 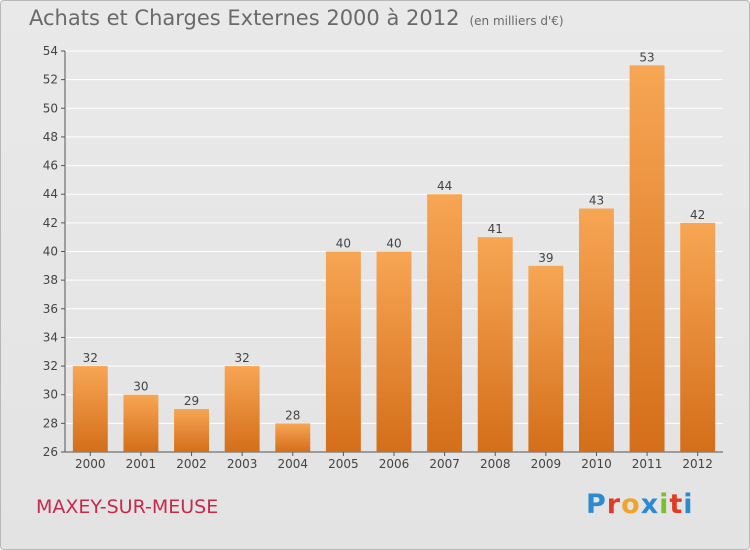 I want to click on y-tick-label: 46, so click(x=50, y=166).